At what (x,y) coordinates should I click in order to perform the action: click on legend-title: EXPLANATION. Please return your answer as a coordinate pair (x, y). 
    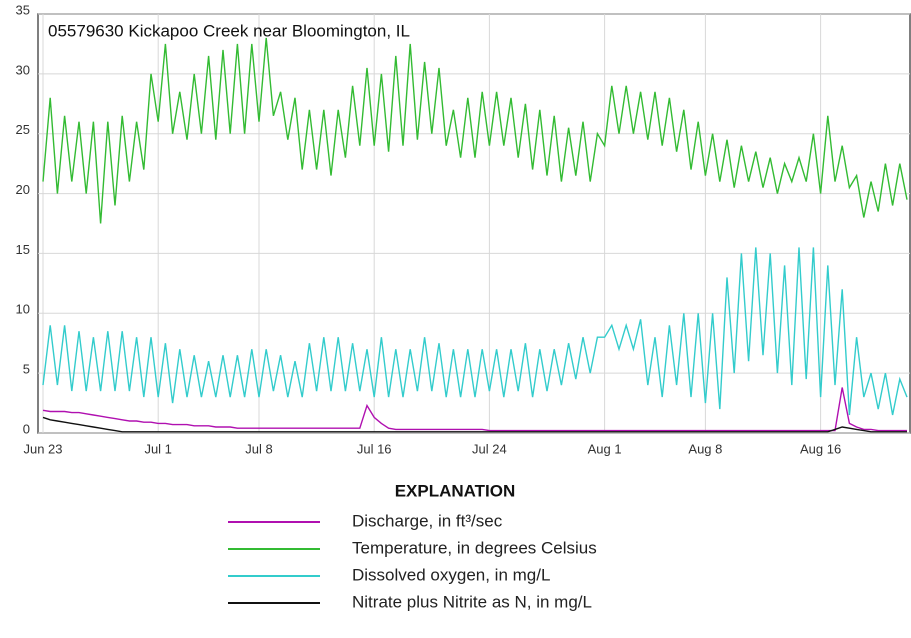
    Looking at the image, I should click on (455, 490).